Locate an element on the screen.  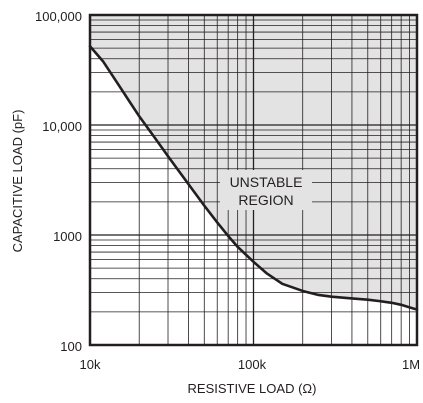
unstable-region-label-line-2: REGION is located at coordinates (265, 200).